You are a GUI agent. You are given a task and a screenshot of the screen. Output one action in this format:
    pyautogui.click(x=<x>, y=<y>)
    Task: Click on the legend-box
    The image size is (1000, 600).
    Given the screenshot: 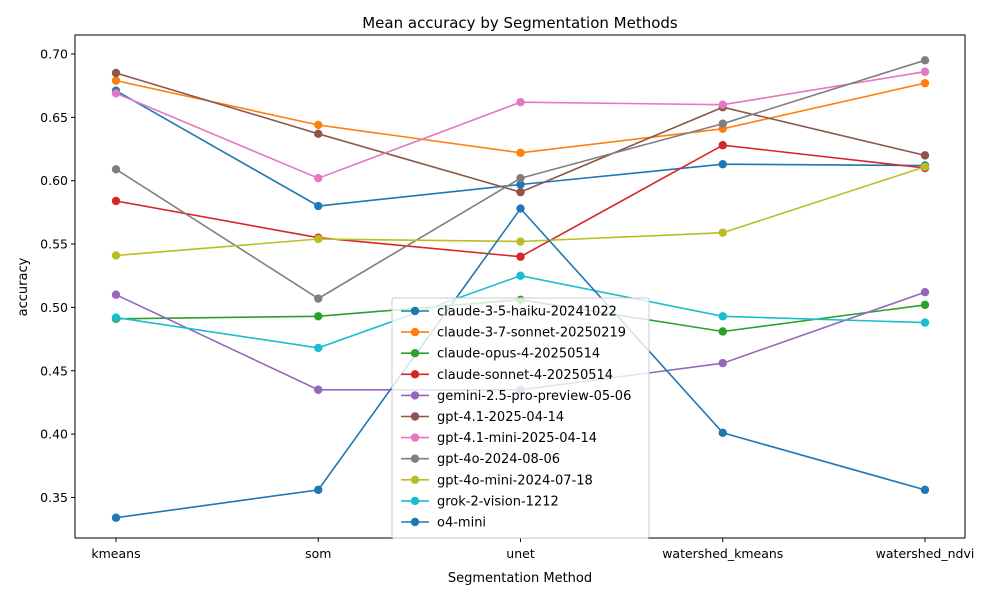 What is the action you would take?
    pyautogui.click(x=520, y=418)
    